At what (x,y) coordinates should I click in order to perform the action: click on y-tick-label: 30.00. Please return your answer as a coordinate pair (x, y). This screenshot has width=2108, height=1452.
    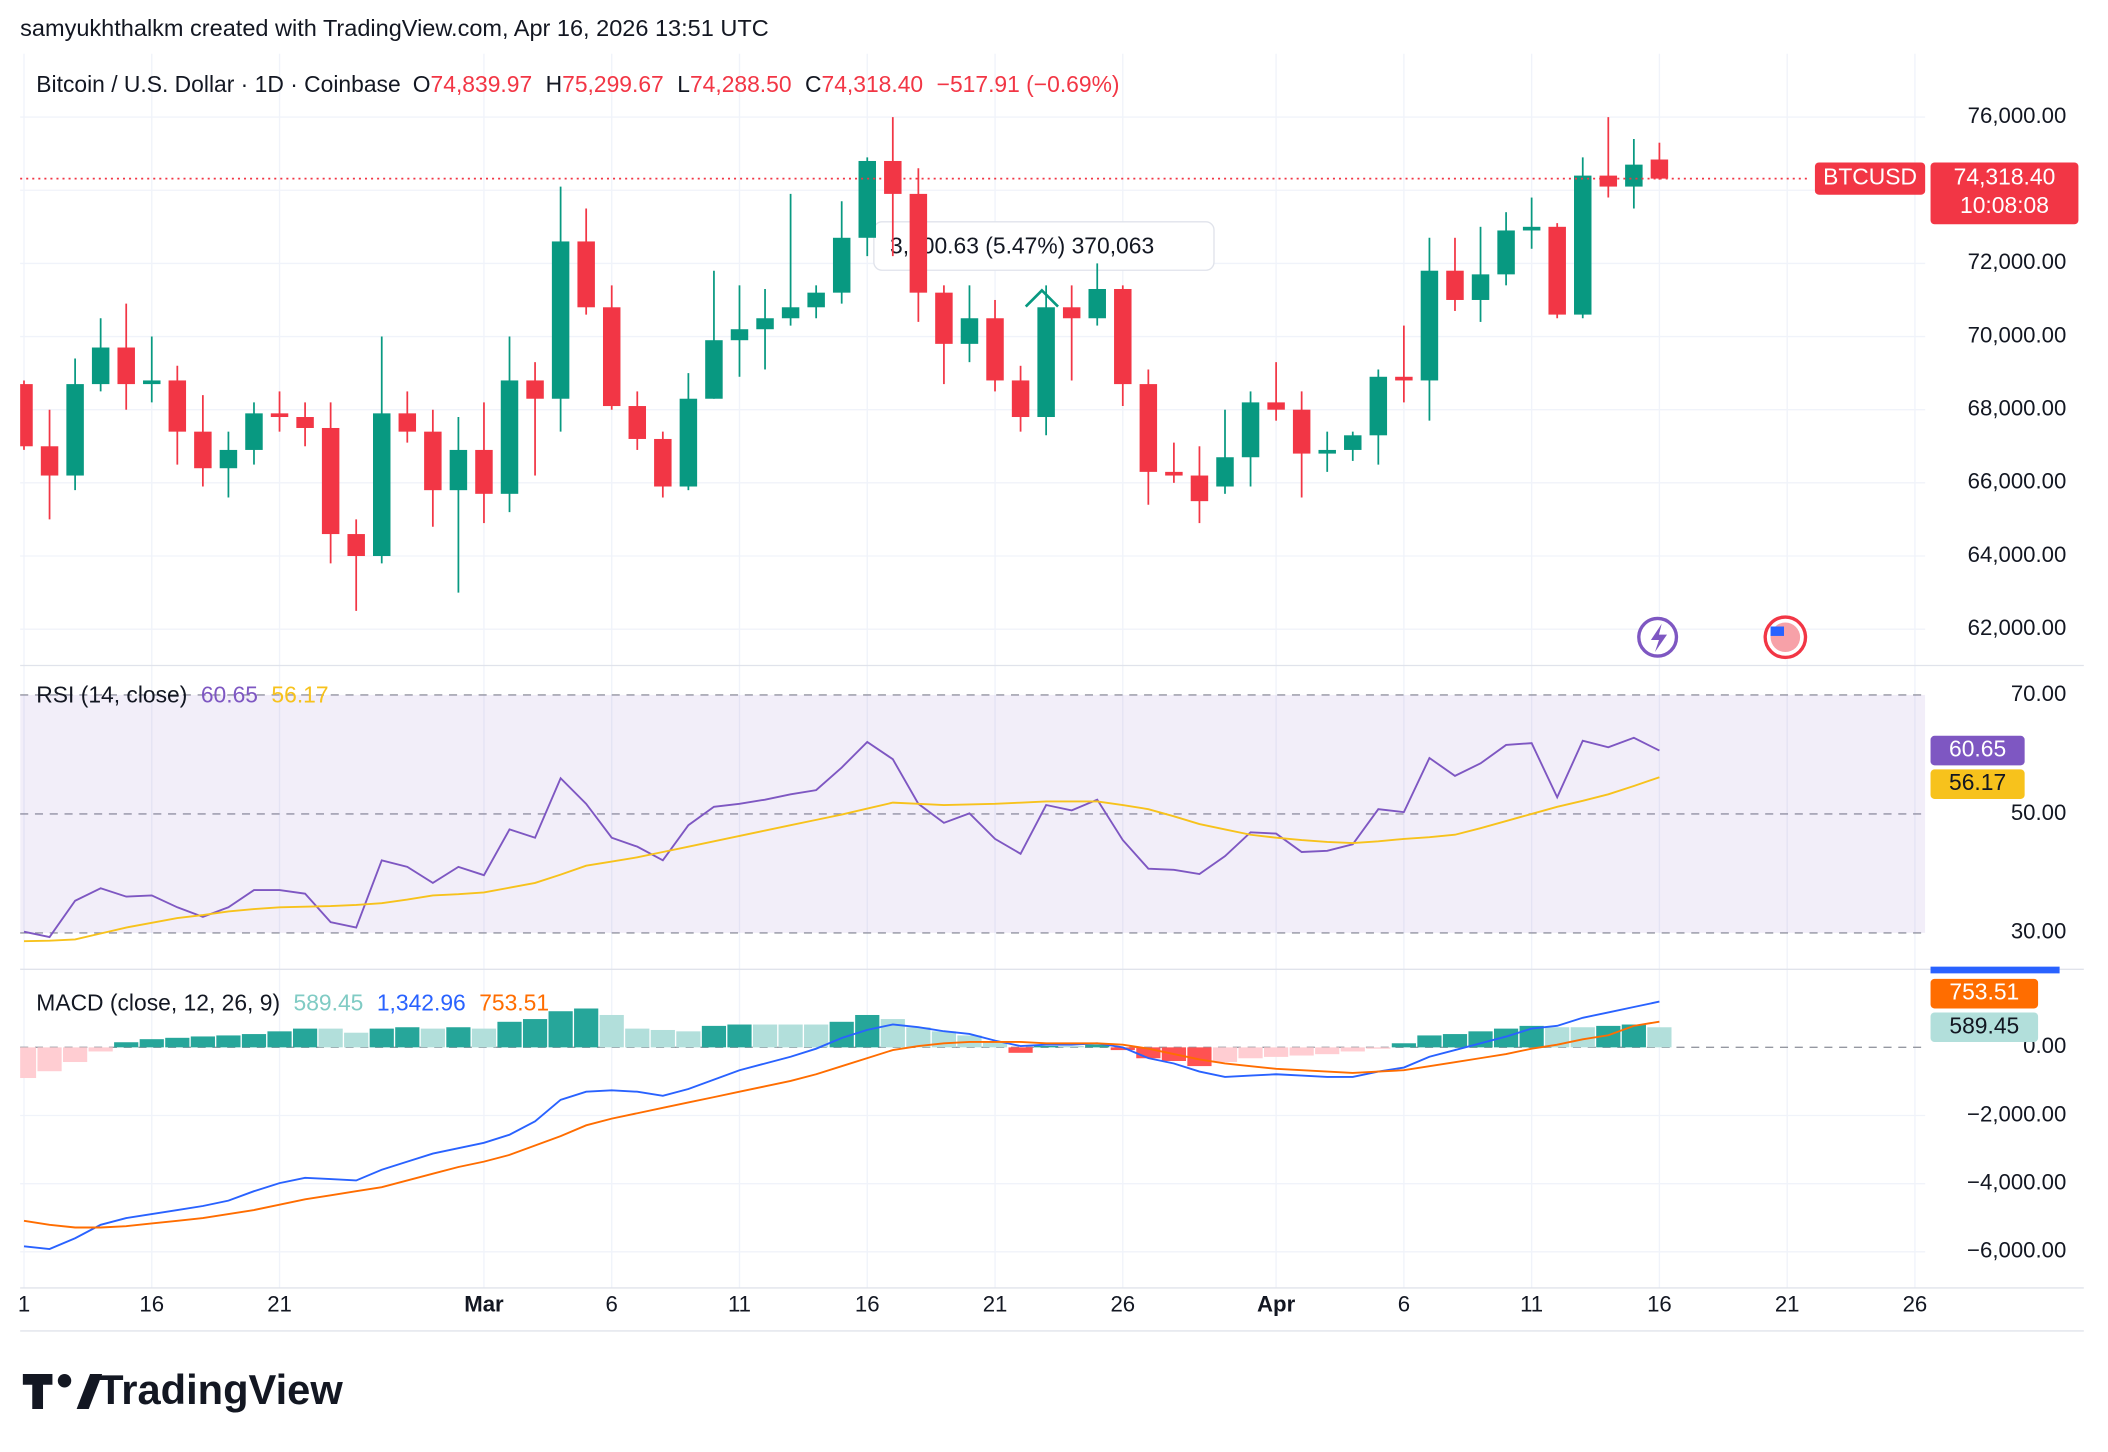
    Looking at the image, I should click on (2038, 931).